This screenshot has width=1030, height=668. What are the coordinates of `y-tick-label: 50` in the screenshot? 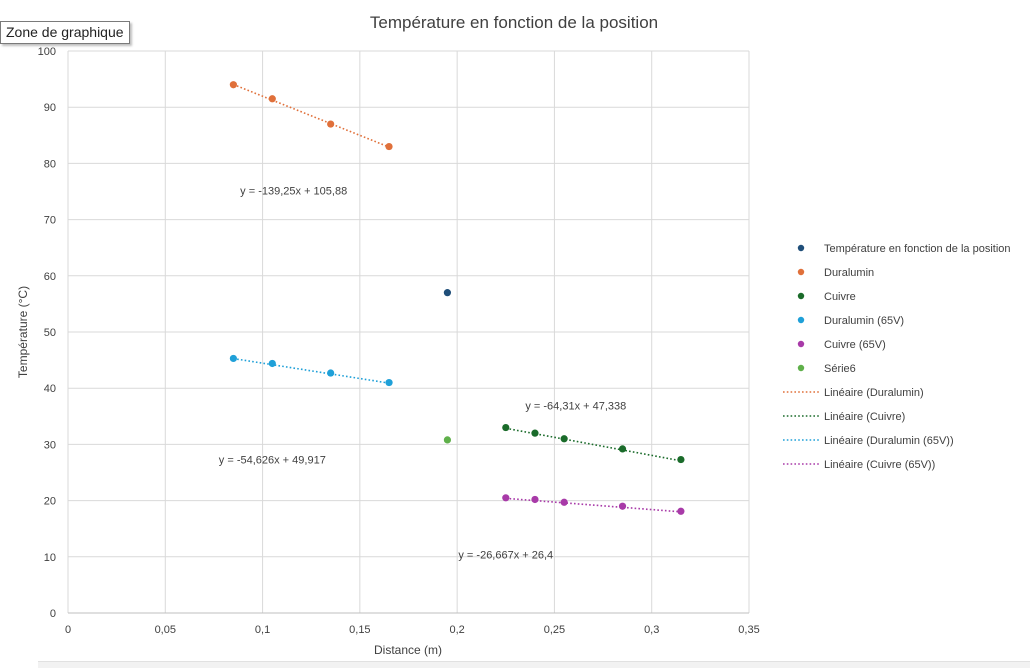 It's located at (50, 333).